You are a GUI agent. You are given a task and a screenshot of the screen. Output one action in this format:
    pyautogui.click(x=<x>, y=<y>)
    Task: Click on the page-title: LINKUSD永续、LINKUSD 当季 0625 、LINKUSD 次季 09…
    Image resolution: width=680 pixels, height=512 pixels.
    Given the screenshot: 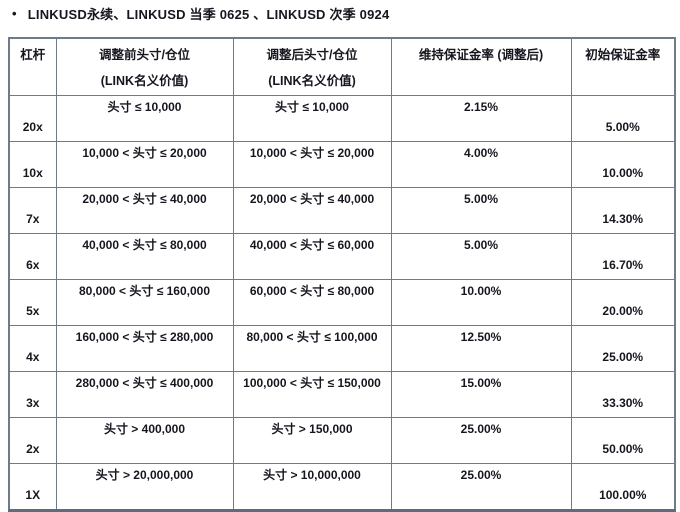 What is the action you would take?
    pyautogui.click(x=208, y=14)
    